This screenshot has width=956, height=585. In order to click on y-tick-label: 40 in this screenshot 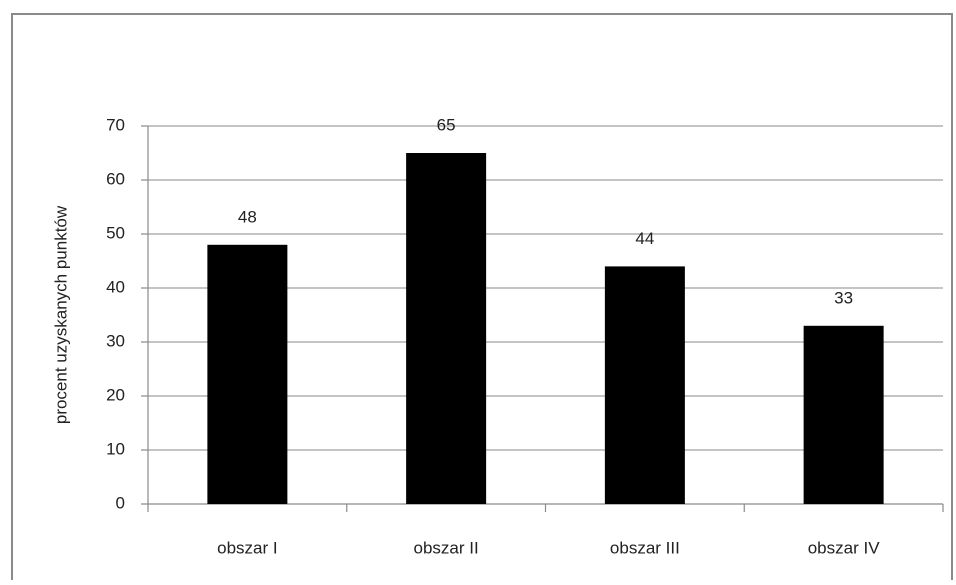, I will do `click(115, 286)`.